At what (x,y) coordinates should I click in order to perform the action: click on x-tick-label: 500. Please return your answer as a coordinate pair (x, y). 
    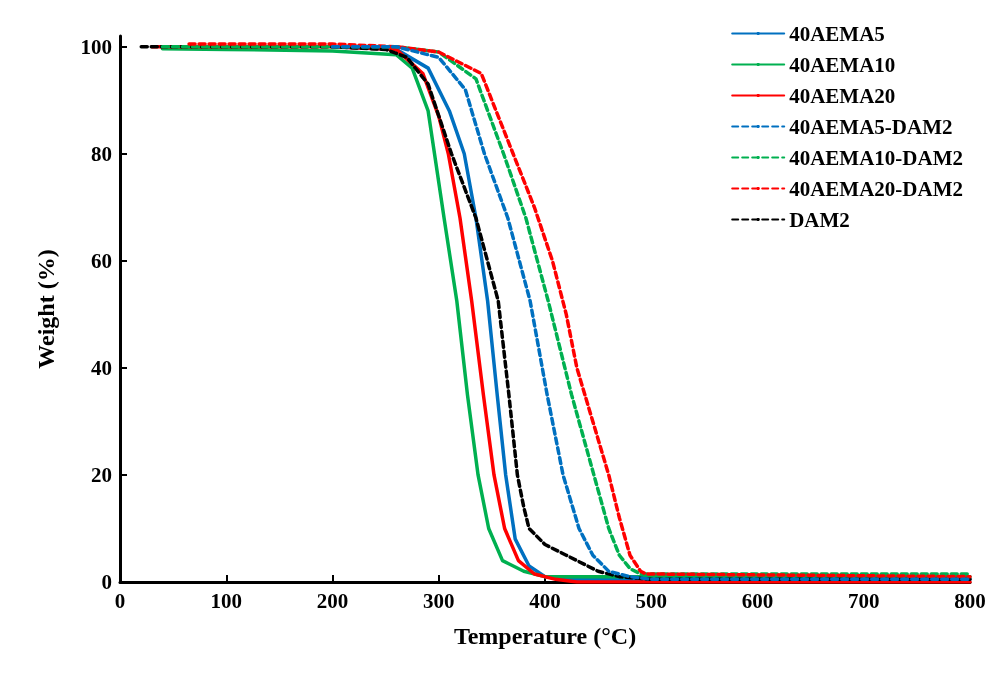
    Looking at the image, I should click on (651, 600).